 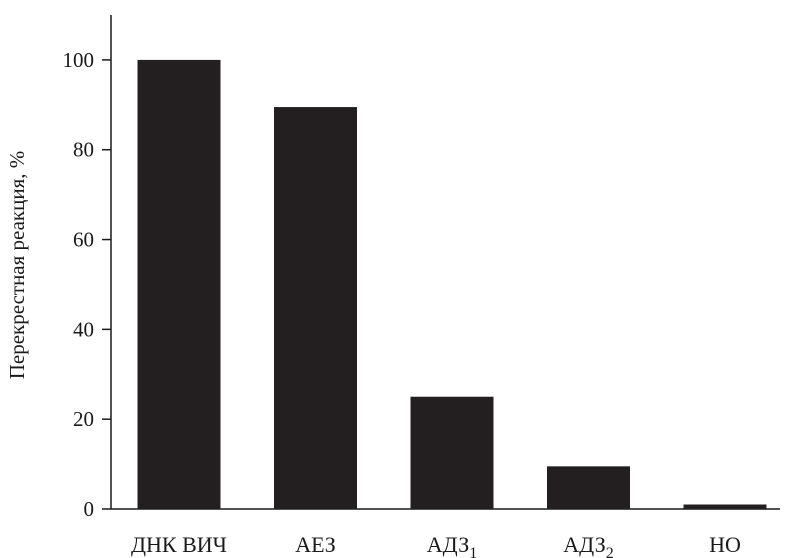 What do you see at coordinates (17, 265) in the screenshot?
I see `y-axis-title: Перекрестная реакция, %` at bounding box center [17, 265].